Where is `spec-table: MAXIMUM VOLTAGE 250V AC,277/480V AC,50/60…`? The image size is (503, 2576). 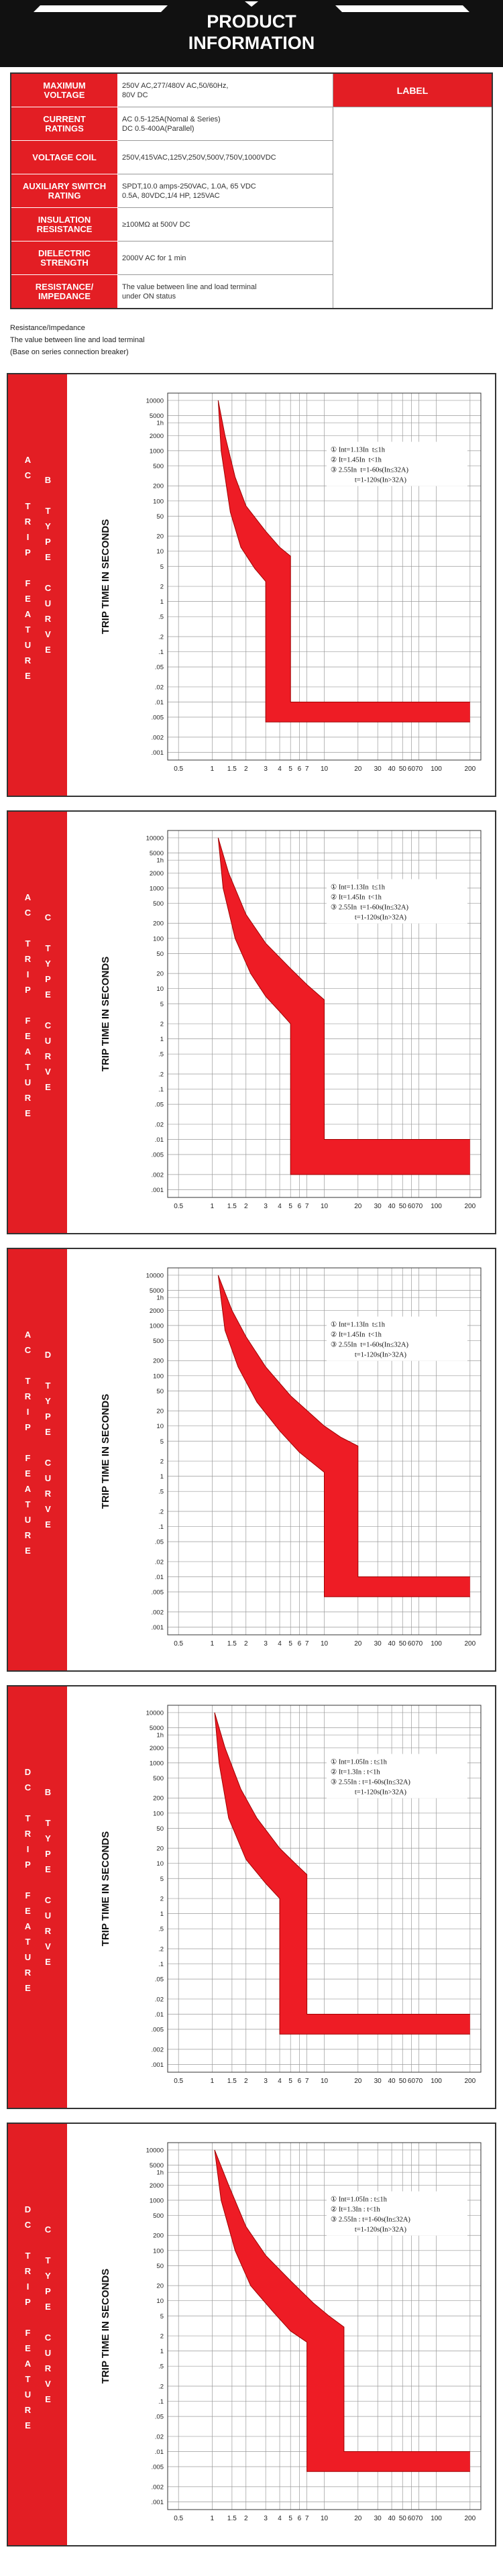 spec-table: MAXIMUM VOLTAGE 250V AC,277/480V AC,50/60… is located at coordinates (251, 190).